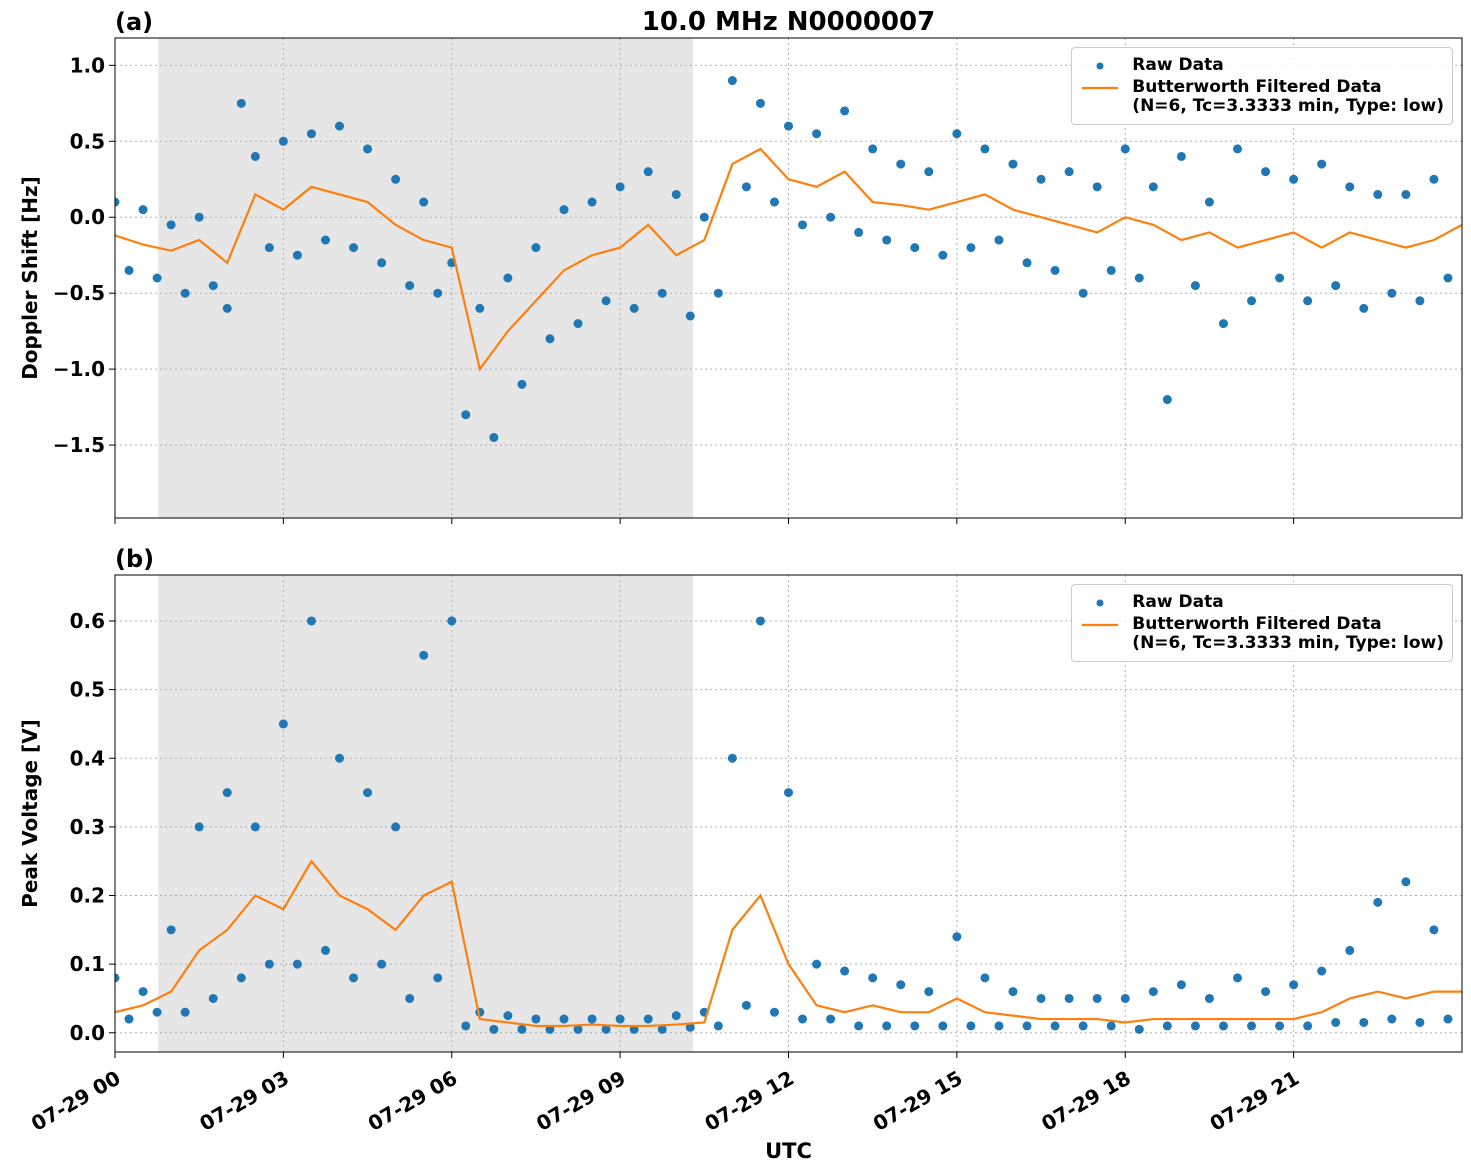  I want to click on y-tick-label: 0.3, so click(87, 827).